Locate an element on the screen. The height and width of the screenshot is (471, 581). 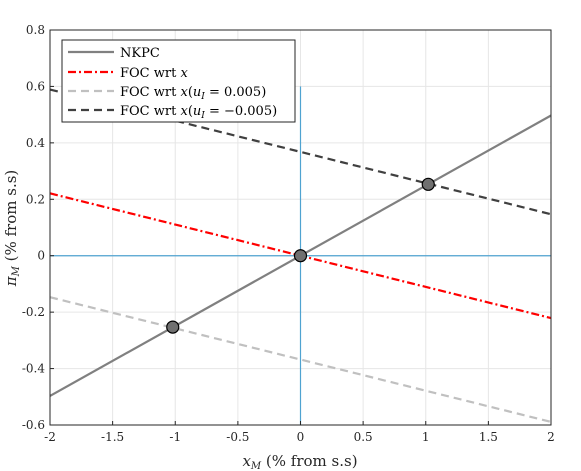
x-tick-label: -1 is located at coordinates (175, 437).